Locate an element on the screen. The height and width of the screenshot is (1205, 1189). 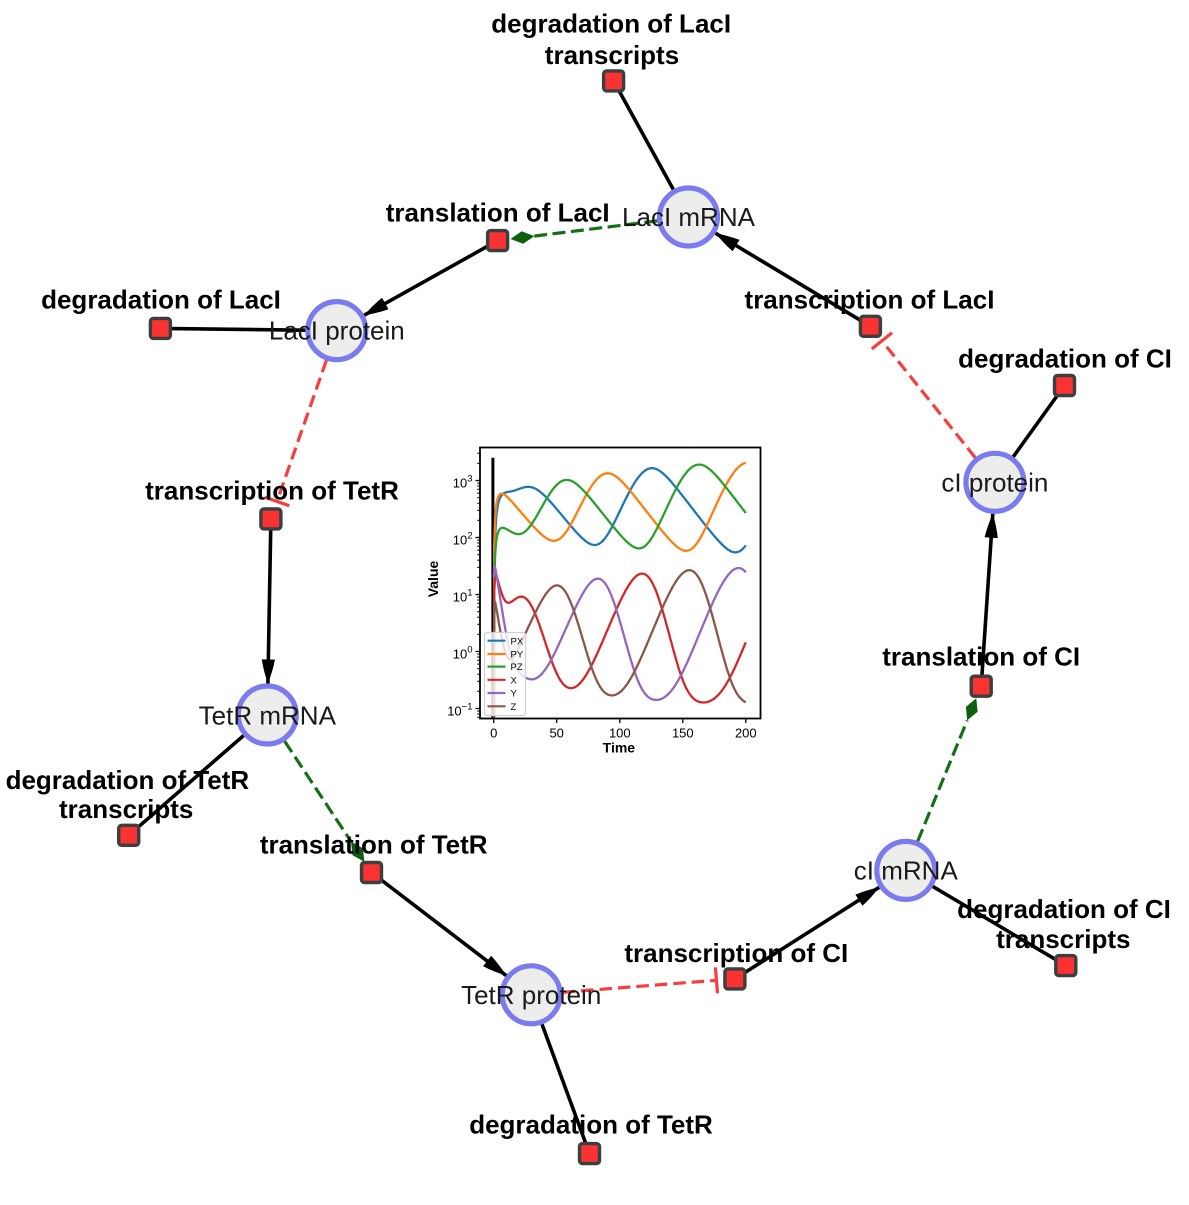
svg-text: Time is located at coordinates (619, 748).